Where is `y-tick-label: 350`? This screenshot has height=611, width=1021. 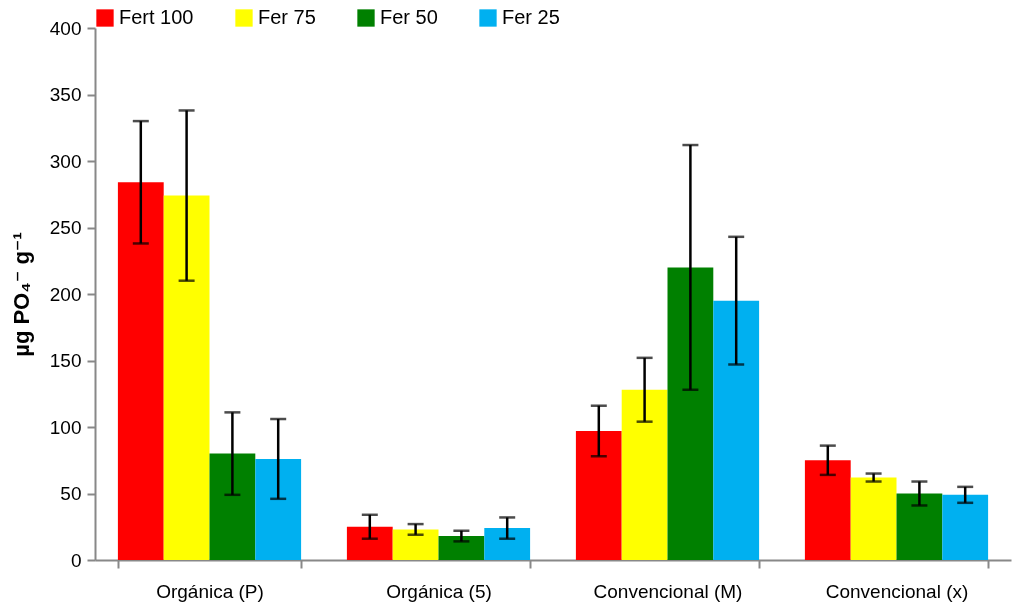 y-tick-label: 350 is located at coordinates (65, 94).